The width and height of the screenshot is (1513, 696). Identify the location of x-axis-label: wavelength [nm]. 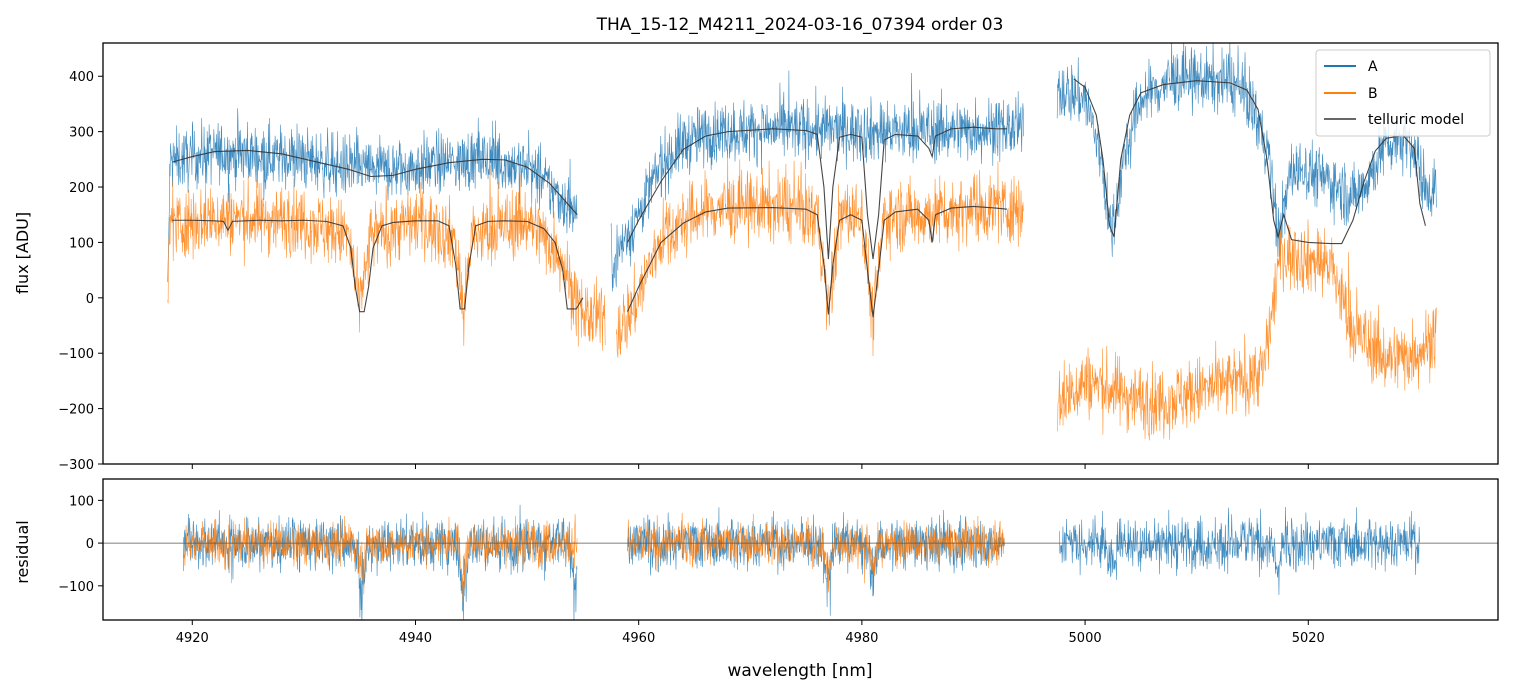
(799, 671).